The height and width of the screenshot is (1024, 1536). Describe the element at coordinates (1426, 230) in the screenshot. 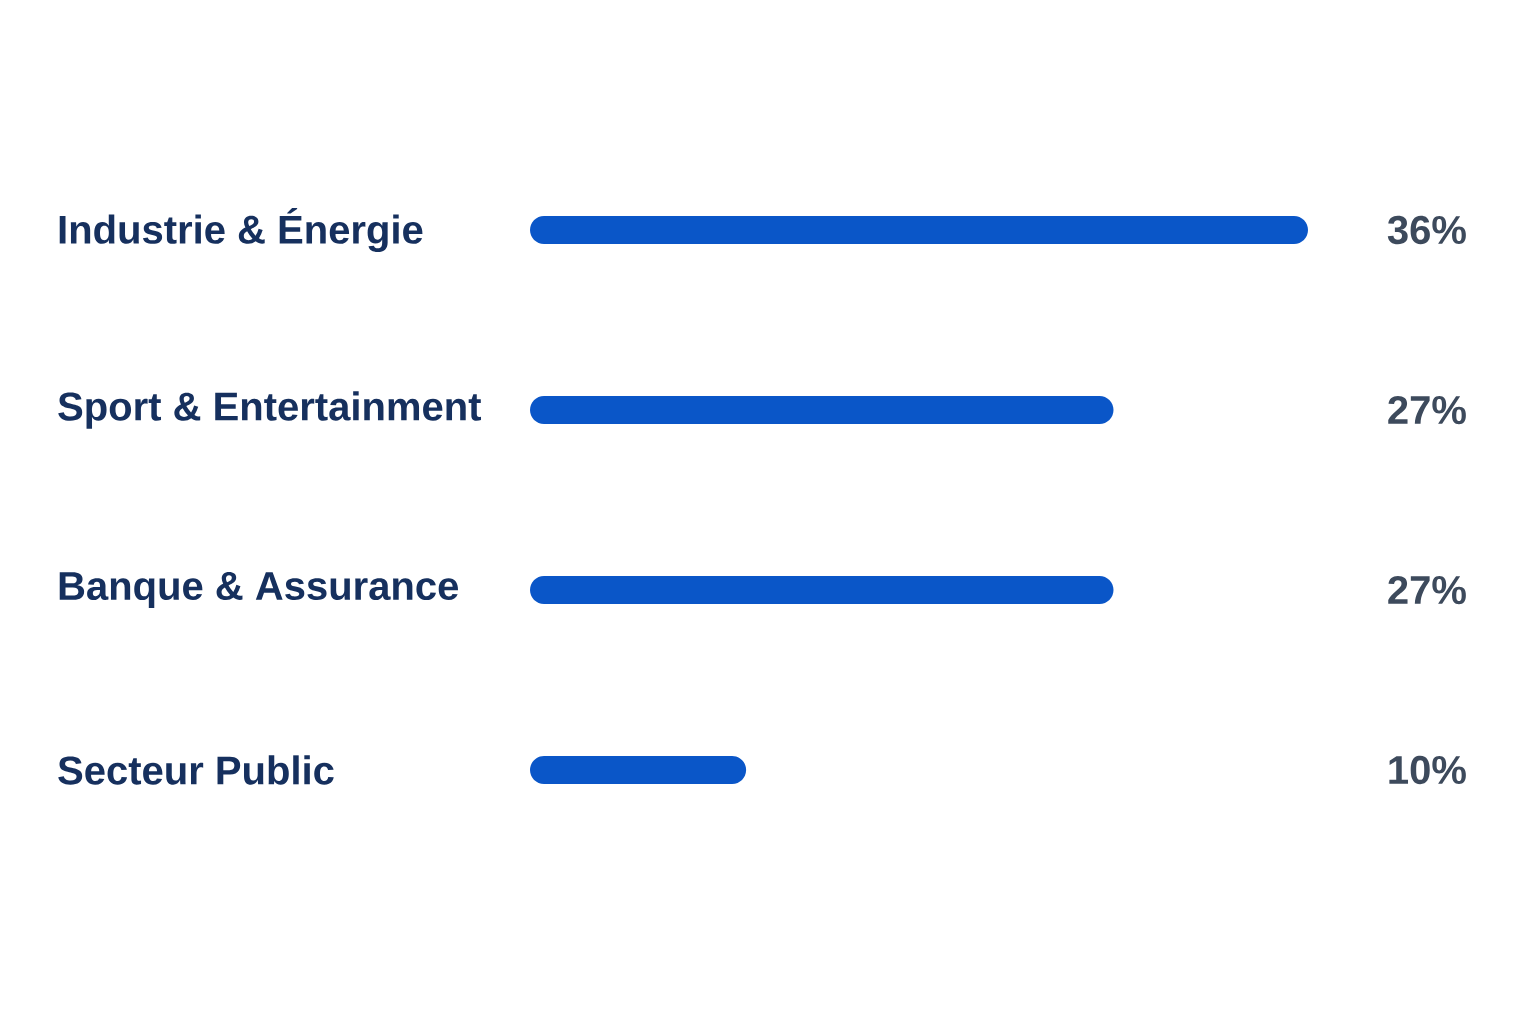

I see `data-label: 36%` at that location.